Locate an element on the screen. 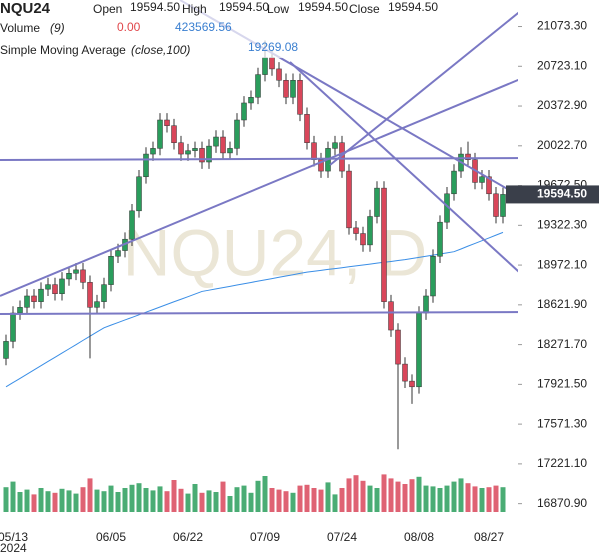  legend-bg is located at coordinates (225, 29).